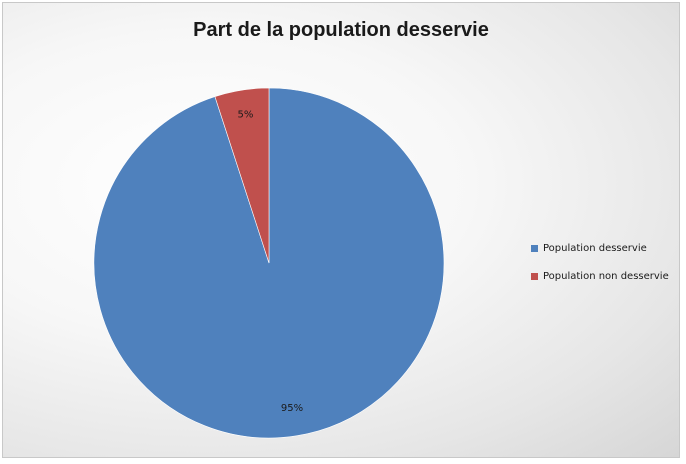 This screenshot has height=464, width=686. I want to click on legend-swatch-unserved, so click(534, 276).